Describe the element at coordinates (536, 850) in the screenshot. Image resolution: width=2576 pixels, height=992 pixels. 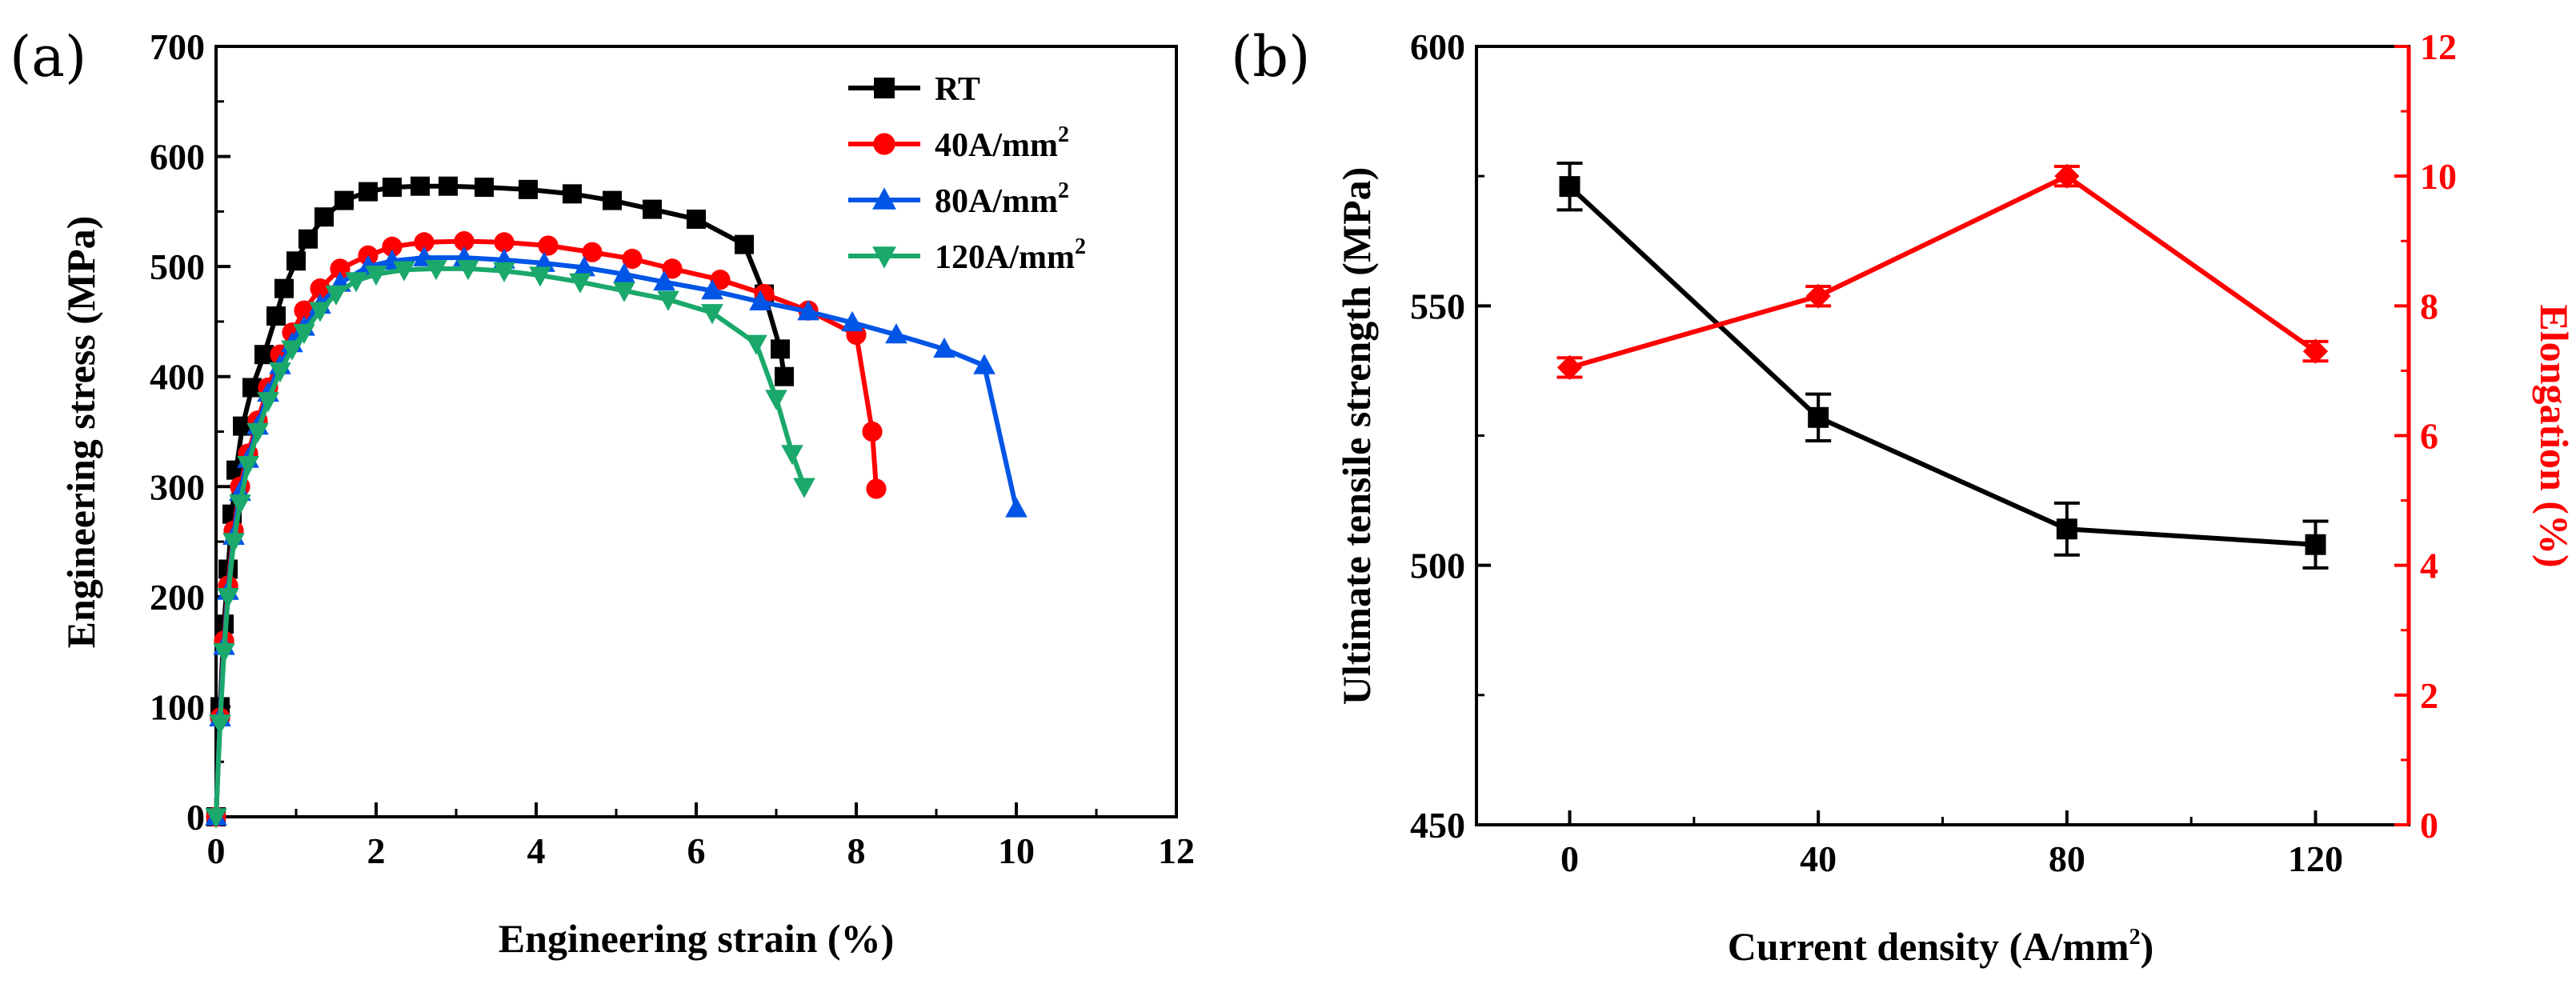
I see `panel-a-x-tick-label: 4` at that location.